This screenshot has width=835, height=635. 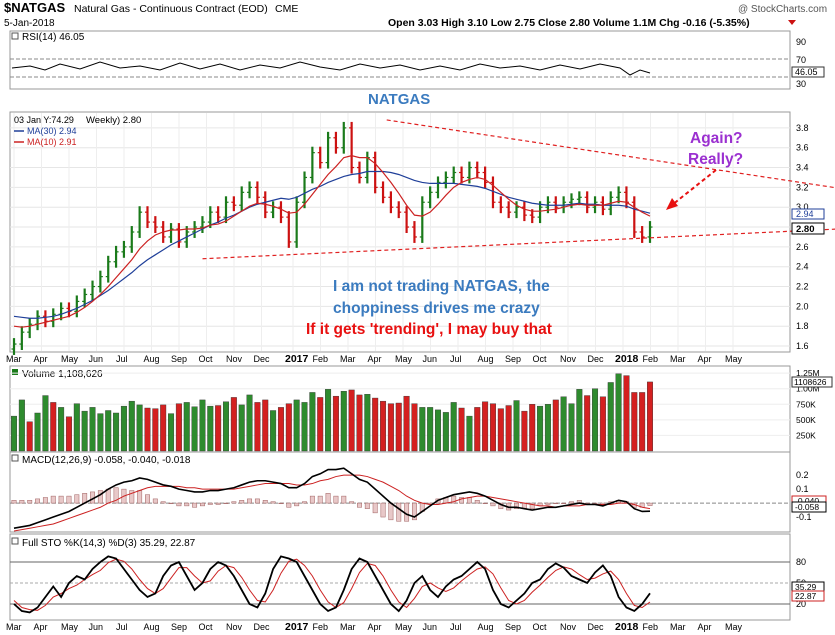 What do you see at coordinates (802, 287) in the screenshot?
I see `y-tick-label: 2.2` at bounding box center [802, 287].